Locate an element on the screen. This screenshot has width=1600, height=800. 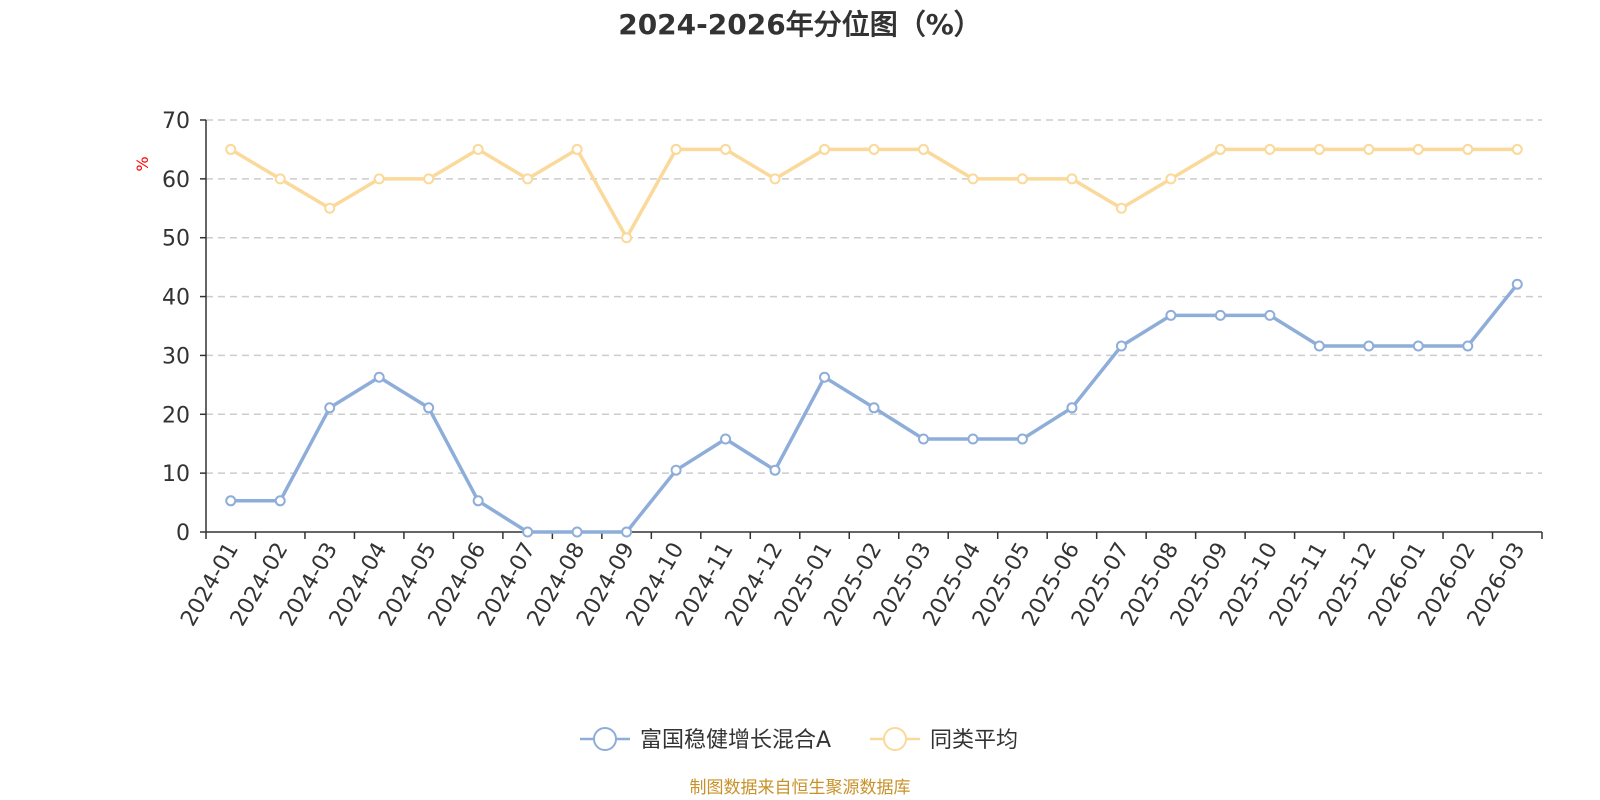
y-tick-label: 70 is located at coordinates (176, 121).